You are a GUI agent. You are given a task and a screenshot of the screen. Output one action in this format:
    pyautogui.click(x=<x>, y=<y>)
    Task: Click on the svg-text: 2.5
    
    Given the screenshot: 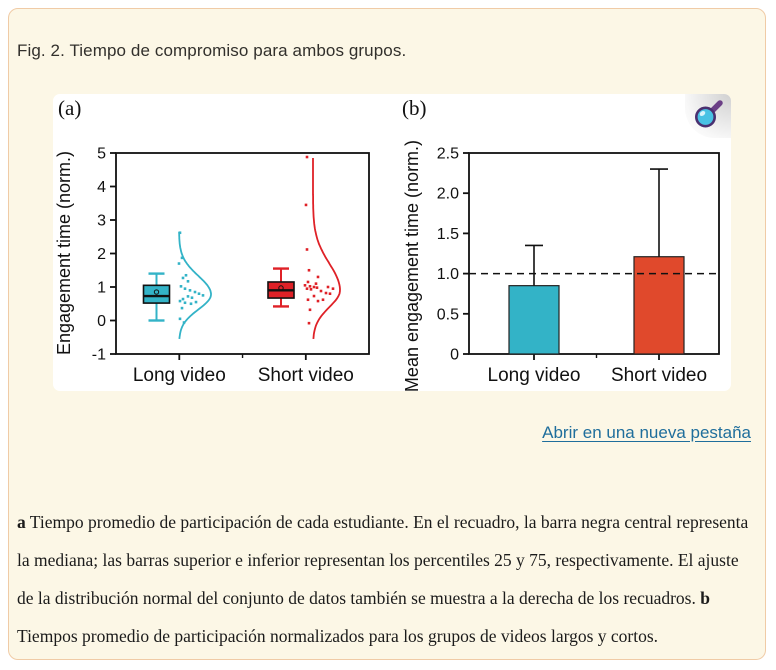 What is the action you would take?
    pyautogui.click(x=448, y=154)
    